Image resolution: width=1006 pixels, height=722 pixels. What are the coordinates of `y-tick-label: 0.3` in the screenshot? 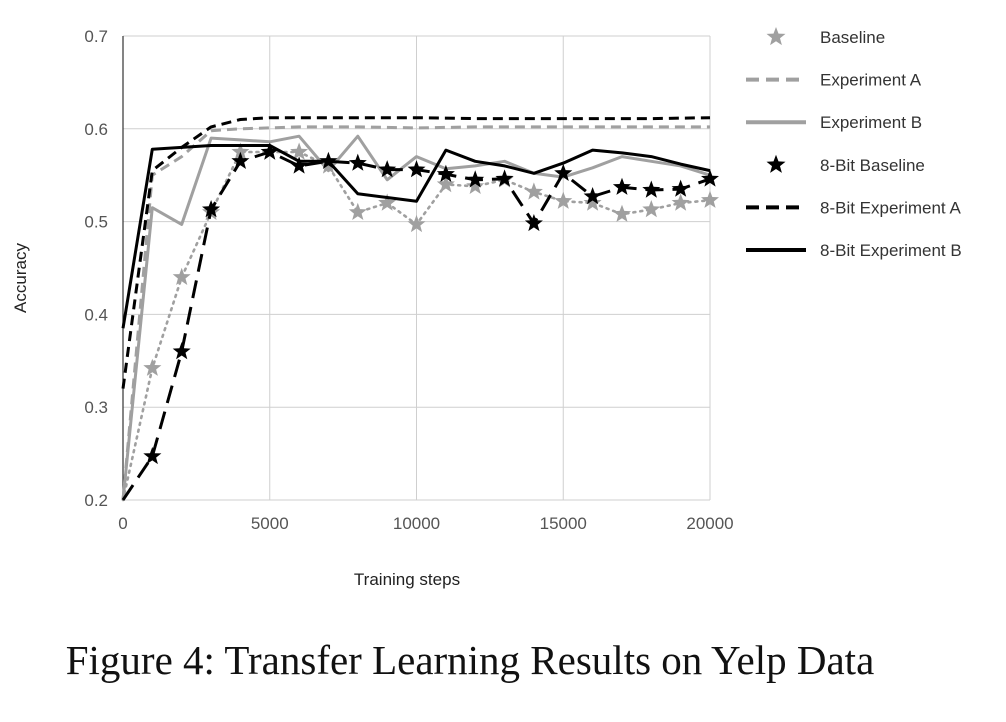 It's located at (96, 407).